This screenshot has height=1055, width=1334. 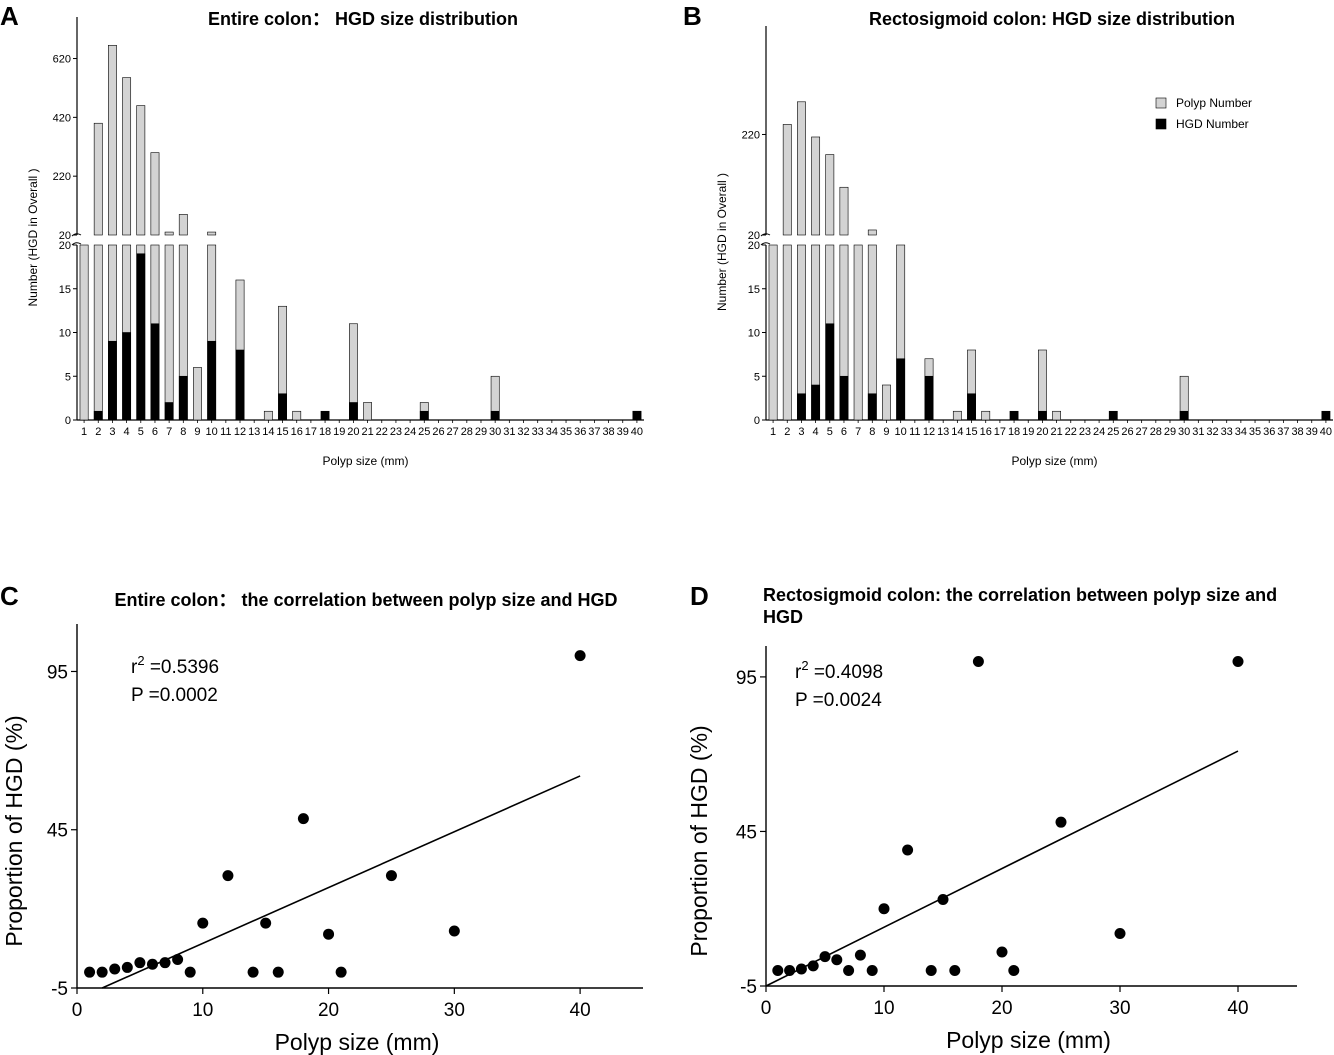 What do you see at coordinates (804, 665) in the screenshot?
I see `r-squared-exponent: 2` at bounding box center [804, 665].